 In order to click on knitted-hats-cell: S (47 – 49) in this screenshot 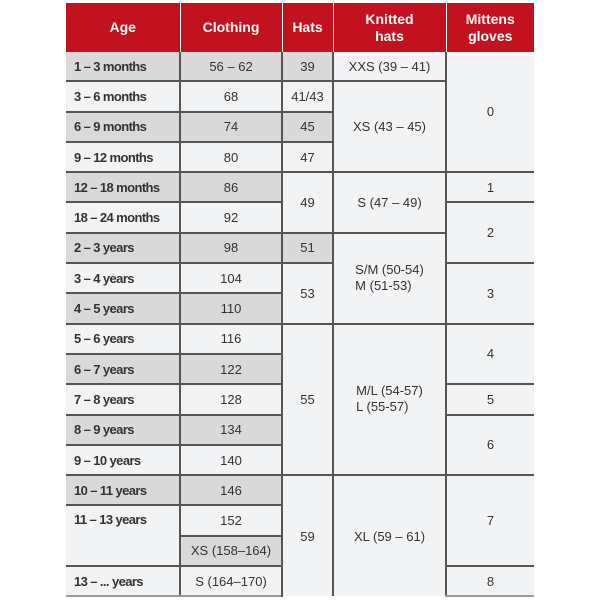, I will do `click(389, 202)`.